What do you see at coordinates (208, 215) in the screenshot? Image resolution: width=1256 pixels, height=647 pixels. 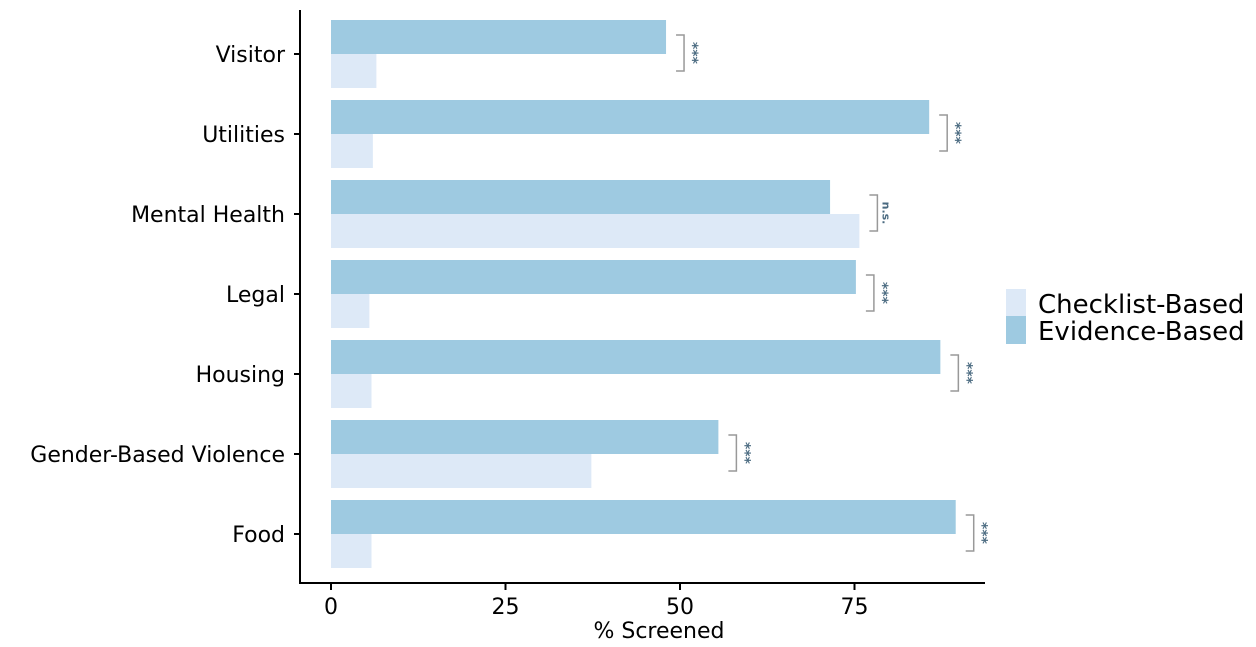 I see `y-tick-label: Mental Health` at bounding box center [208, 215].